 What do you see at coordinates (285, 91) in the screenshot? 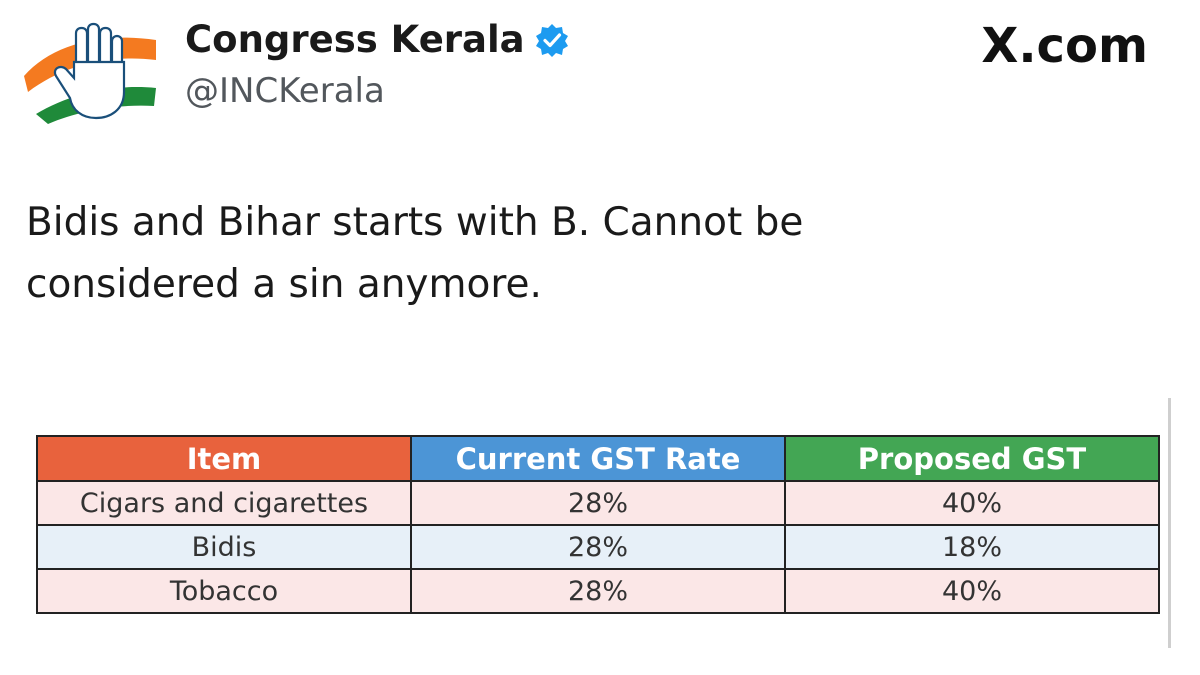
I see `author-handle: @INCKerala` at bounding box center [285, 91].